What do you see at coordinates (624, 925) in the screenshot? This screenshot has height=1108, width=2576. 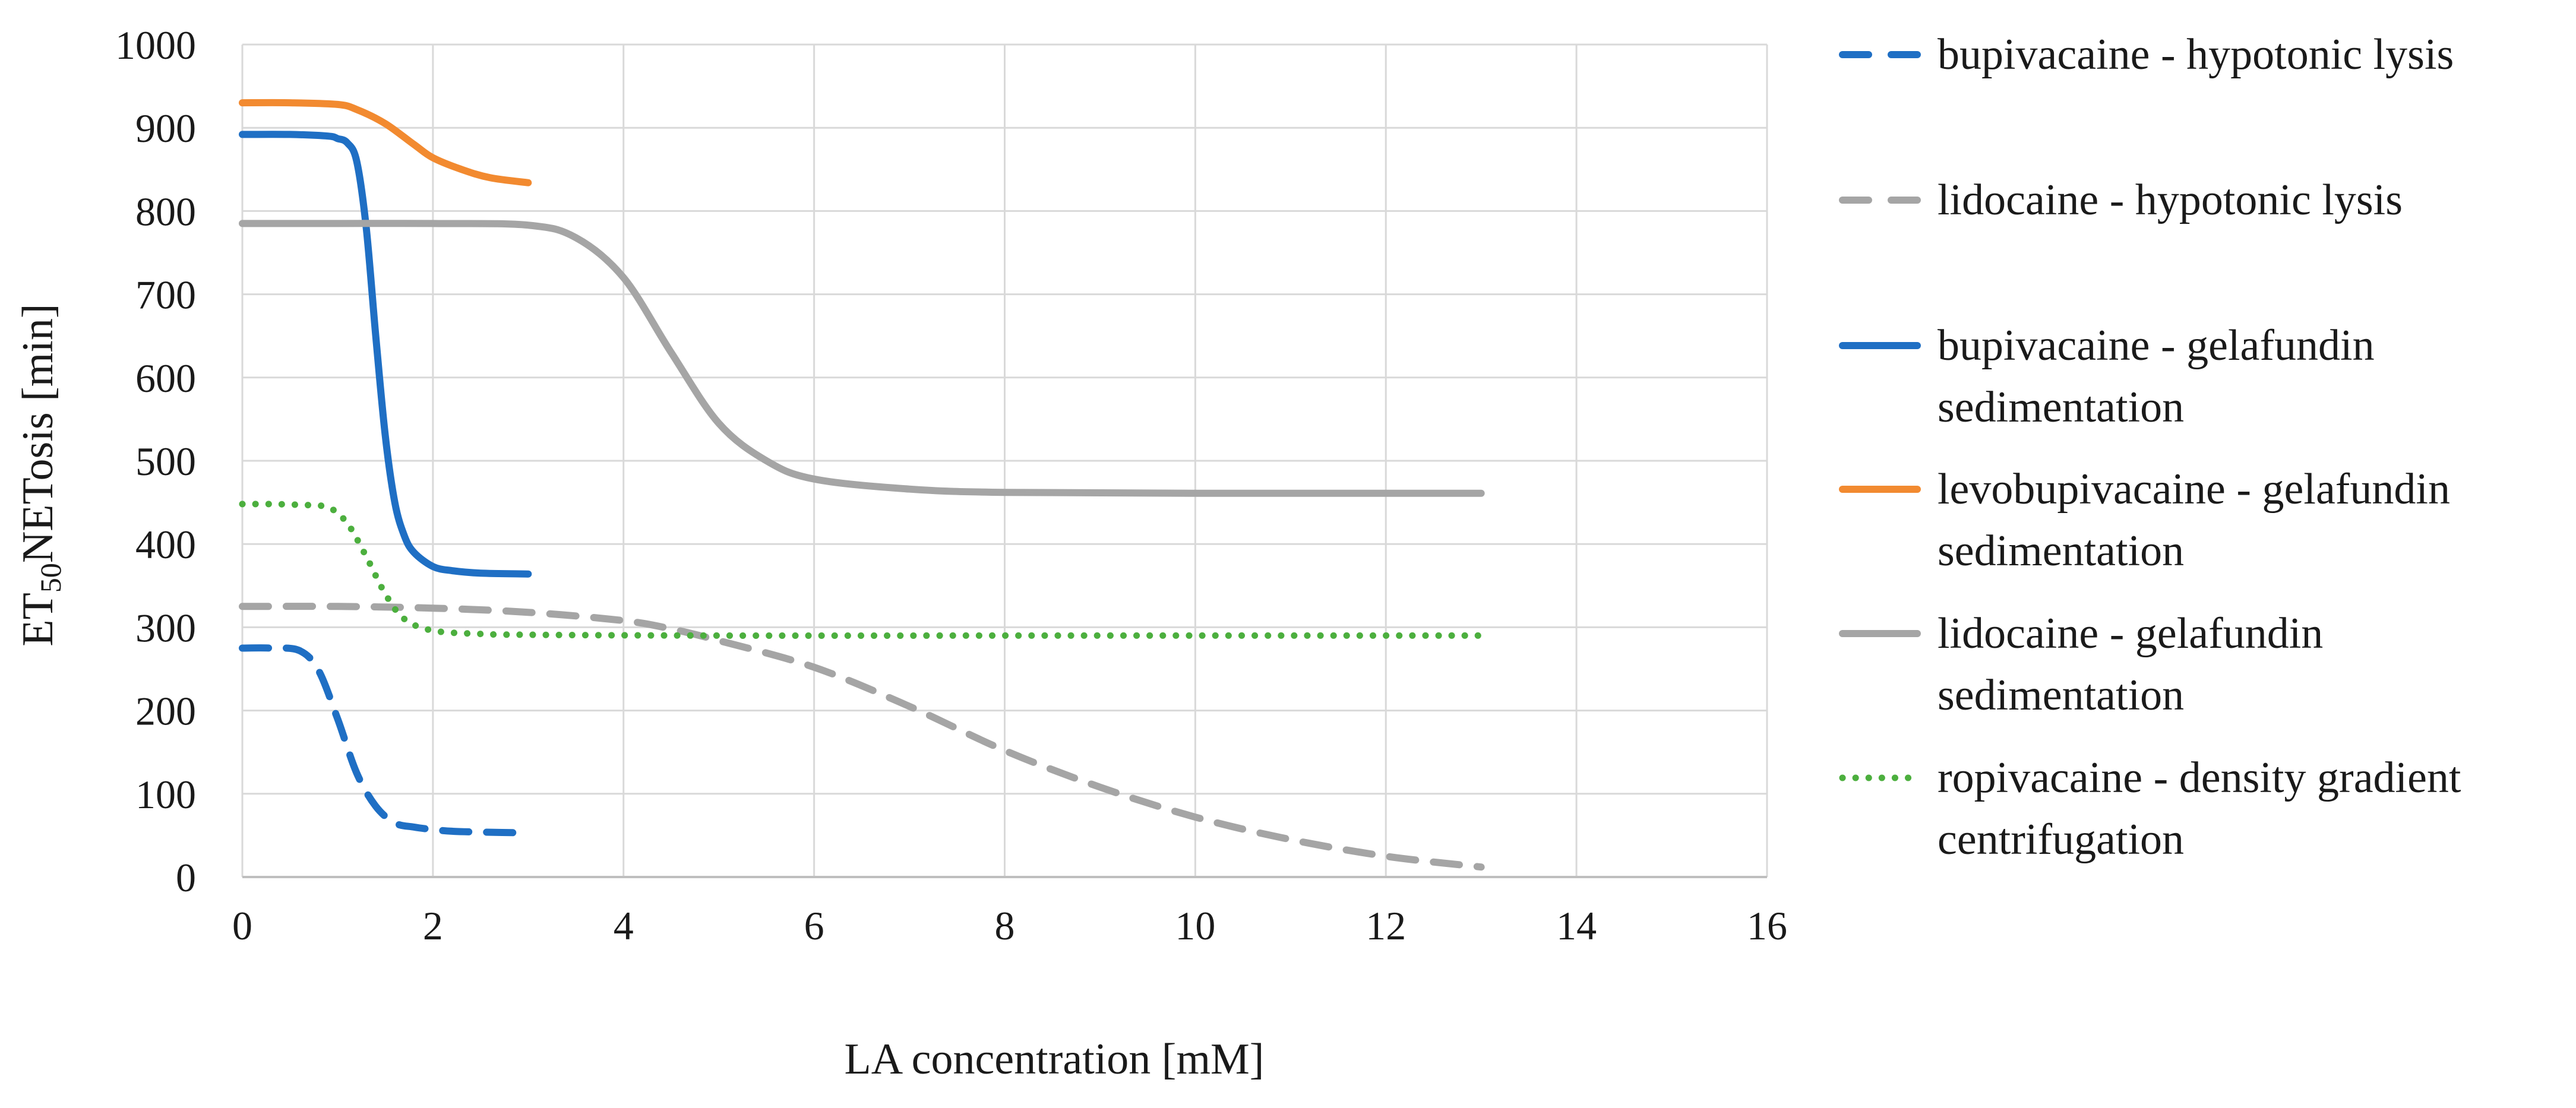 I see `x-tick-label: 4` at bounding box center [624, 925].